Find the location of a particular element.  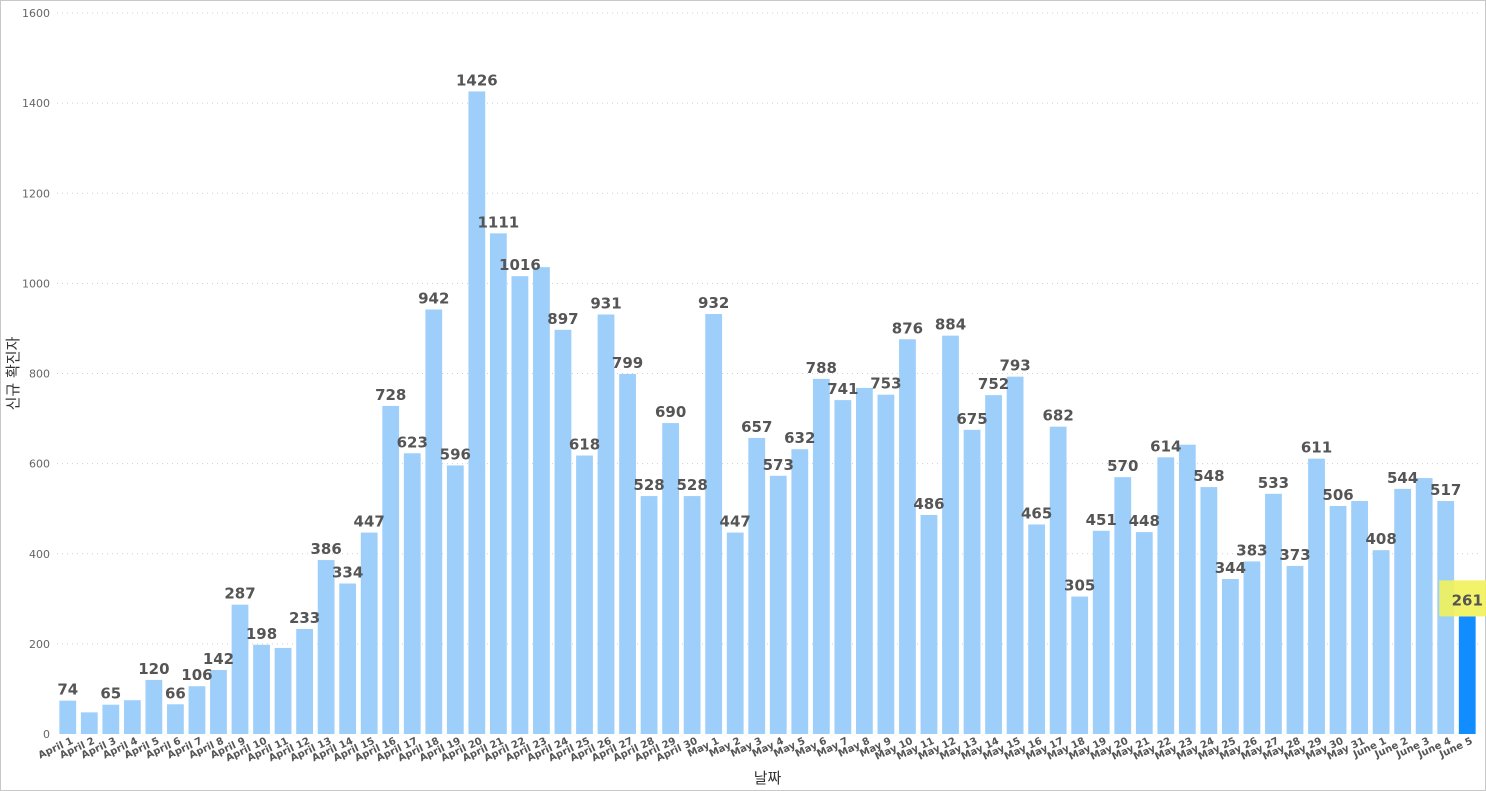

data-label: 344 is located at coordinates (1230, 568).